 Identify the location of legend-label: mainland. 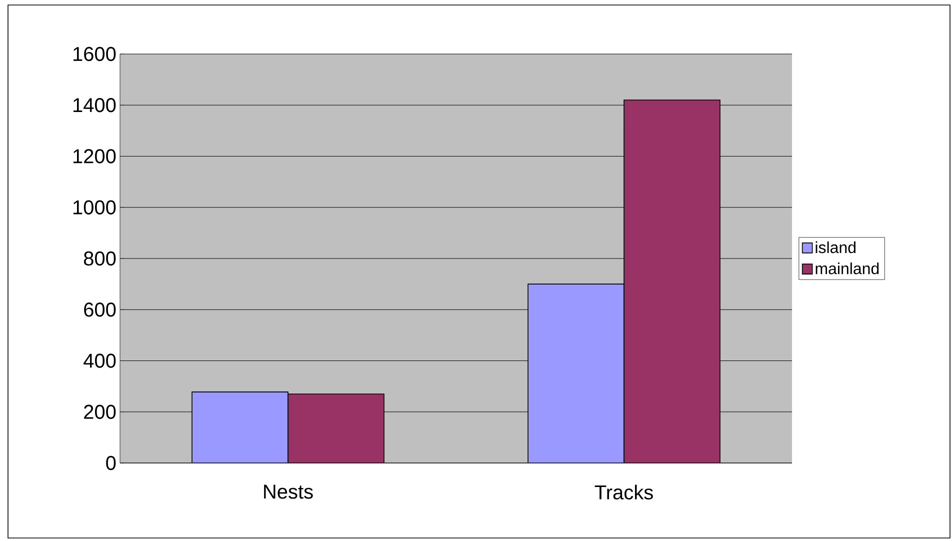
(847, 268).